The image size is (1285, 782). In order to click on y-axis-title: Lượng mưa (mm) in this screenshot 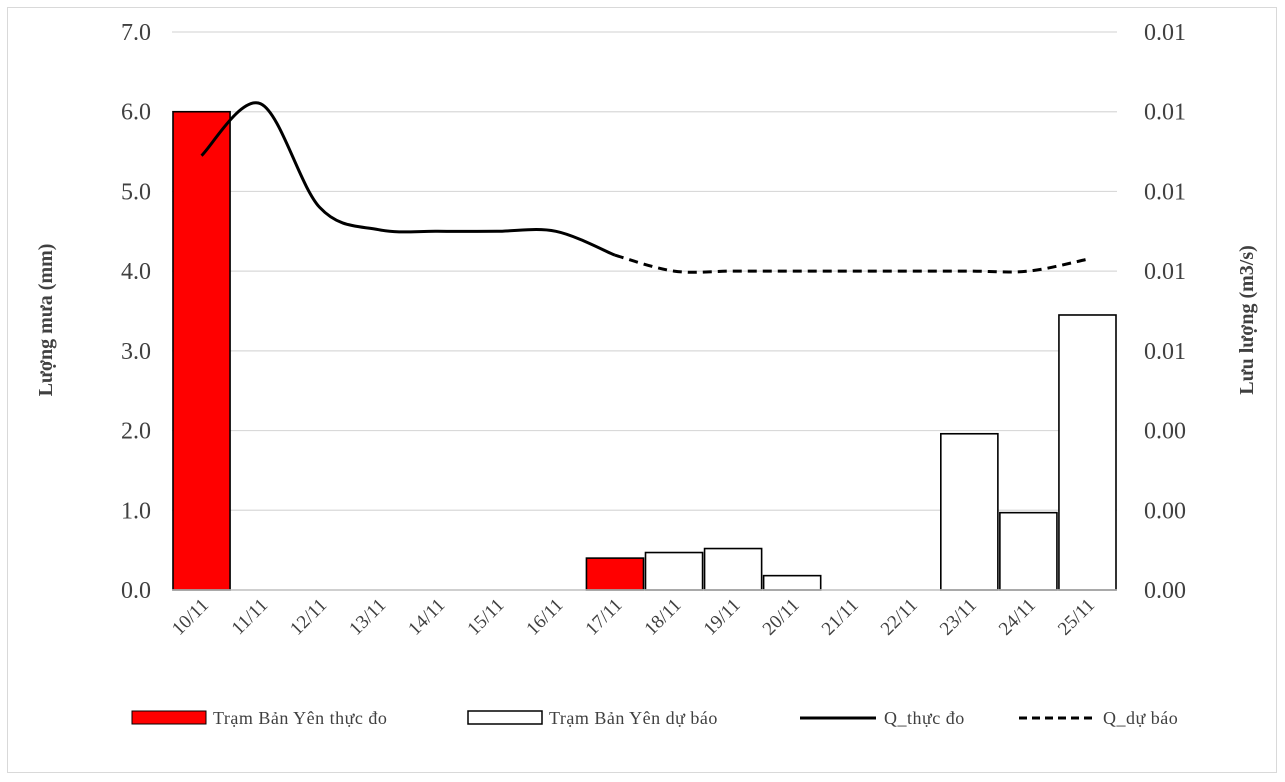, I will do `click(46, 320)`.